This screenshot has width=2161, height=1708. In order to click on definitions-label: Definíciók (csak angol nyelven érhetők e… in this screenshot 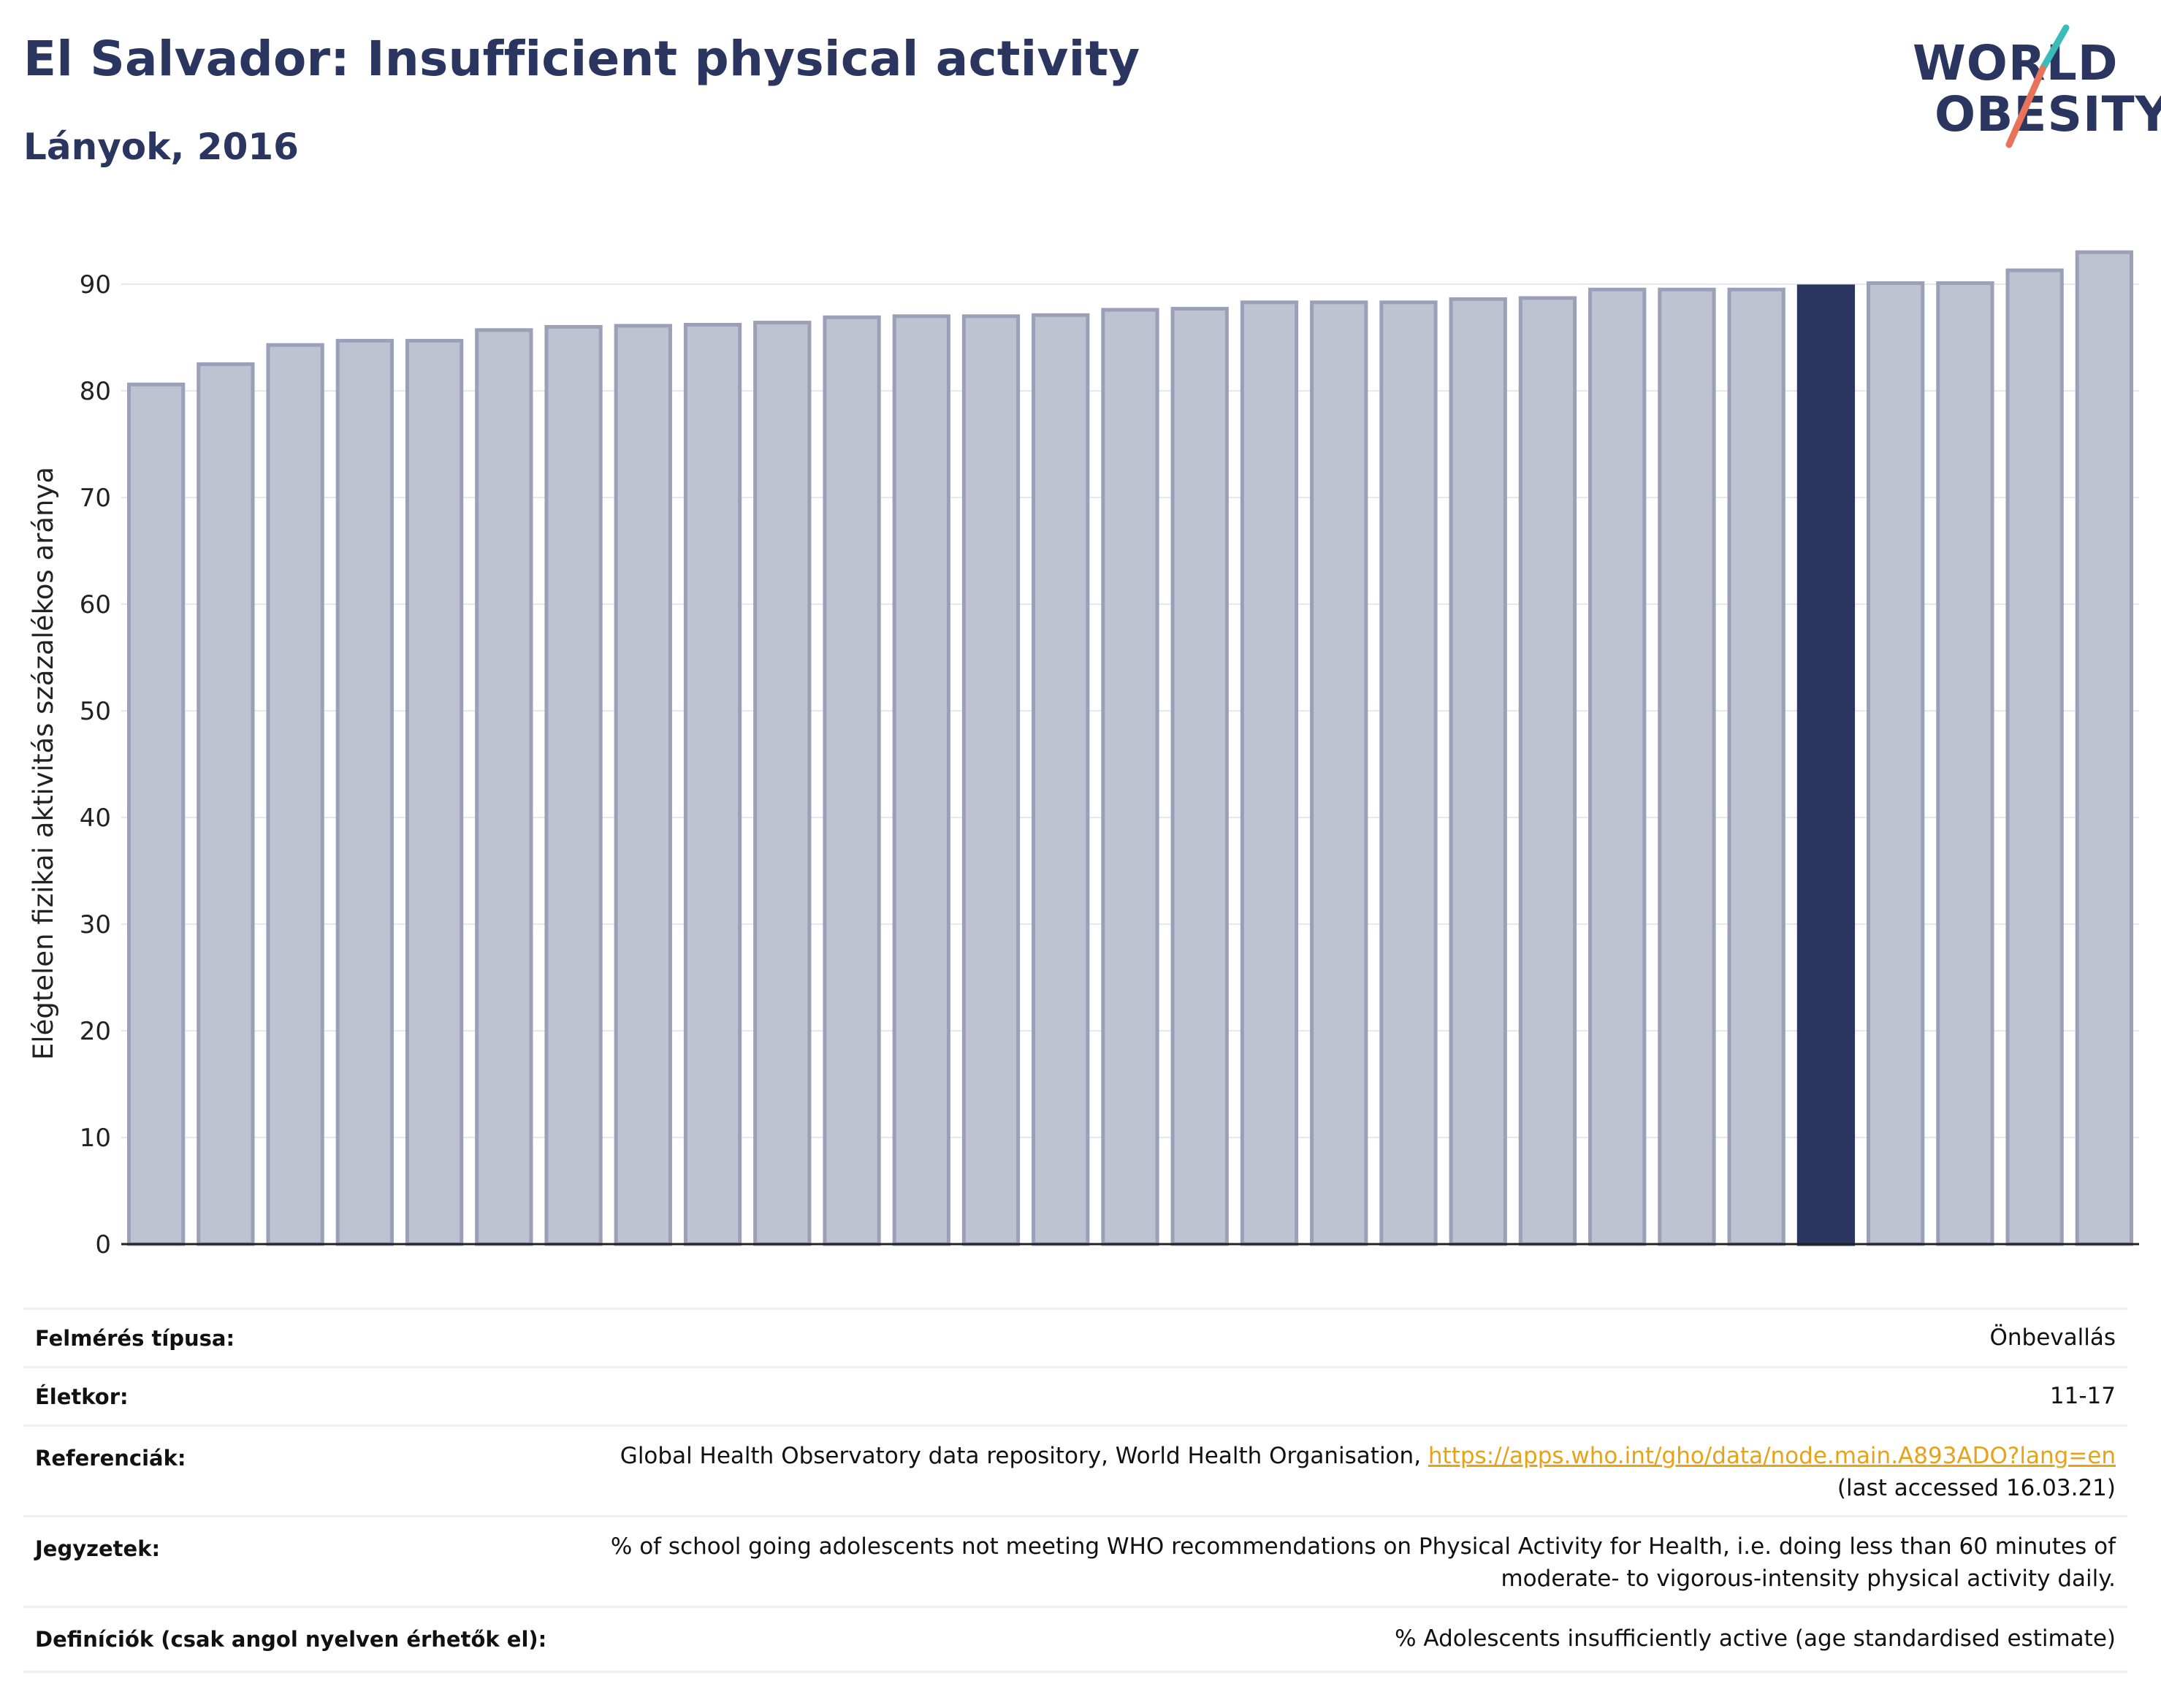, I will do `click(291, 1639)`.